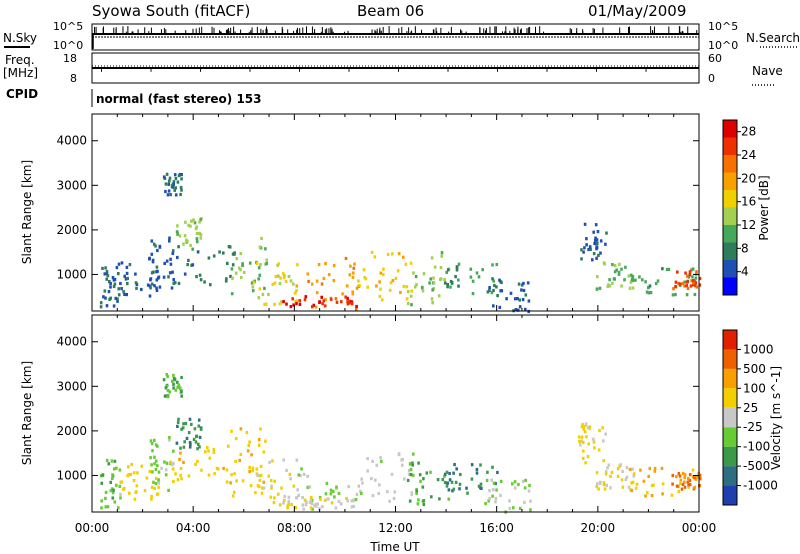  What do you see at coordinates (730, 146) in the screenshot?
I see `power-colorbar-swatch` at bounding box center [730, 146].